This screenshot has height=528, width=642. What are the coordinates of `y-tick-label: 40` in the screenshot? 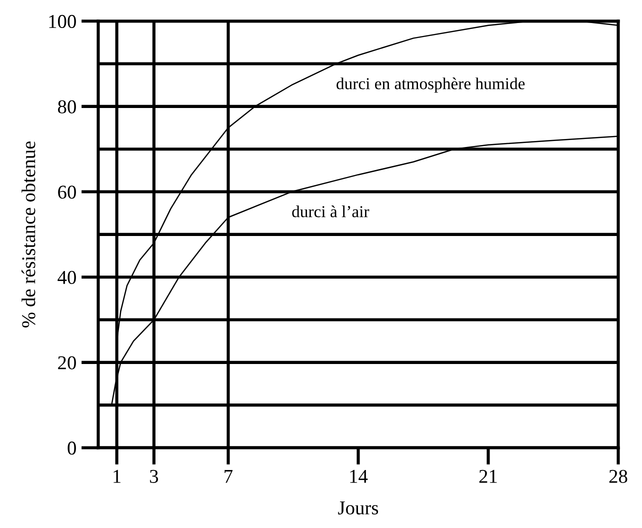 It's located at (67, 277).